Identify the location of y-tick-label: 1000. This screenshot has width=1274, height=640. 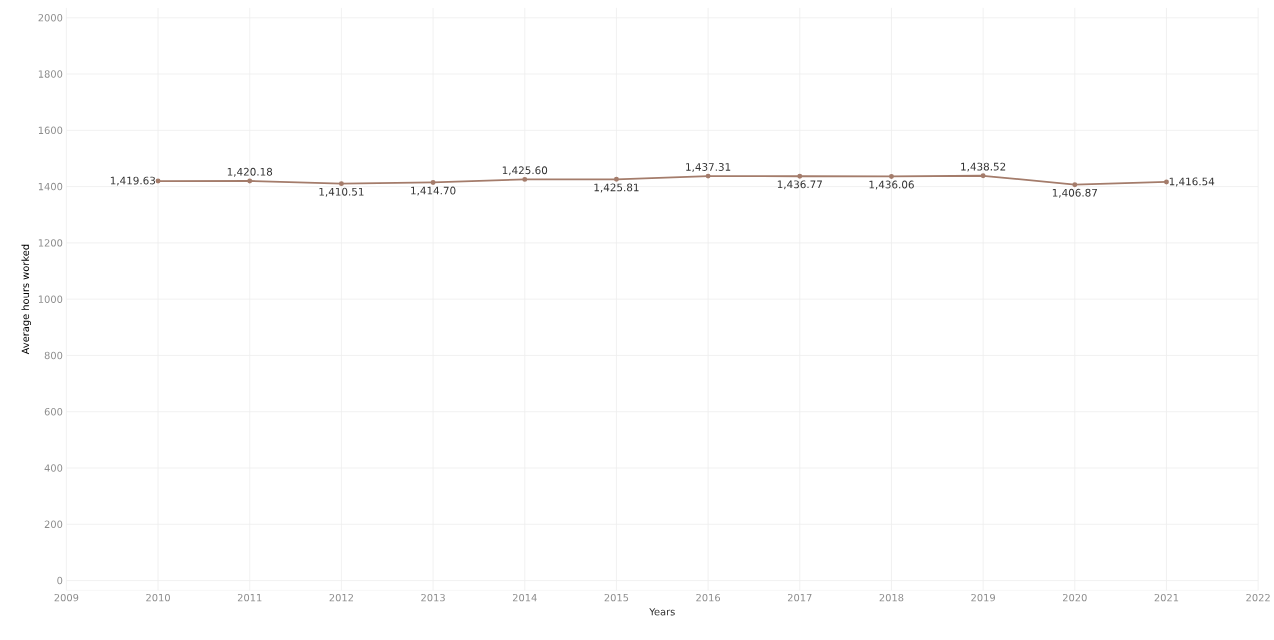
(50, 299).